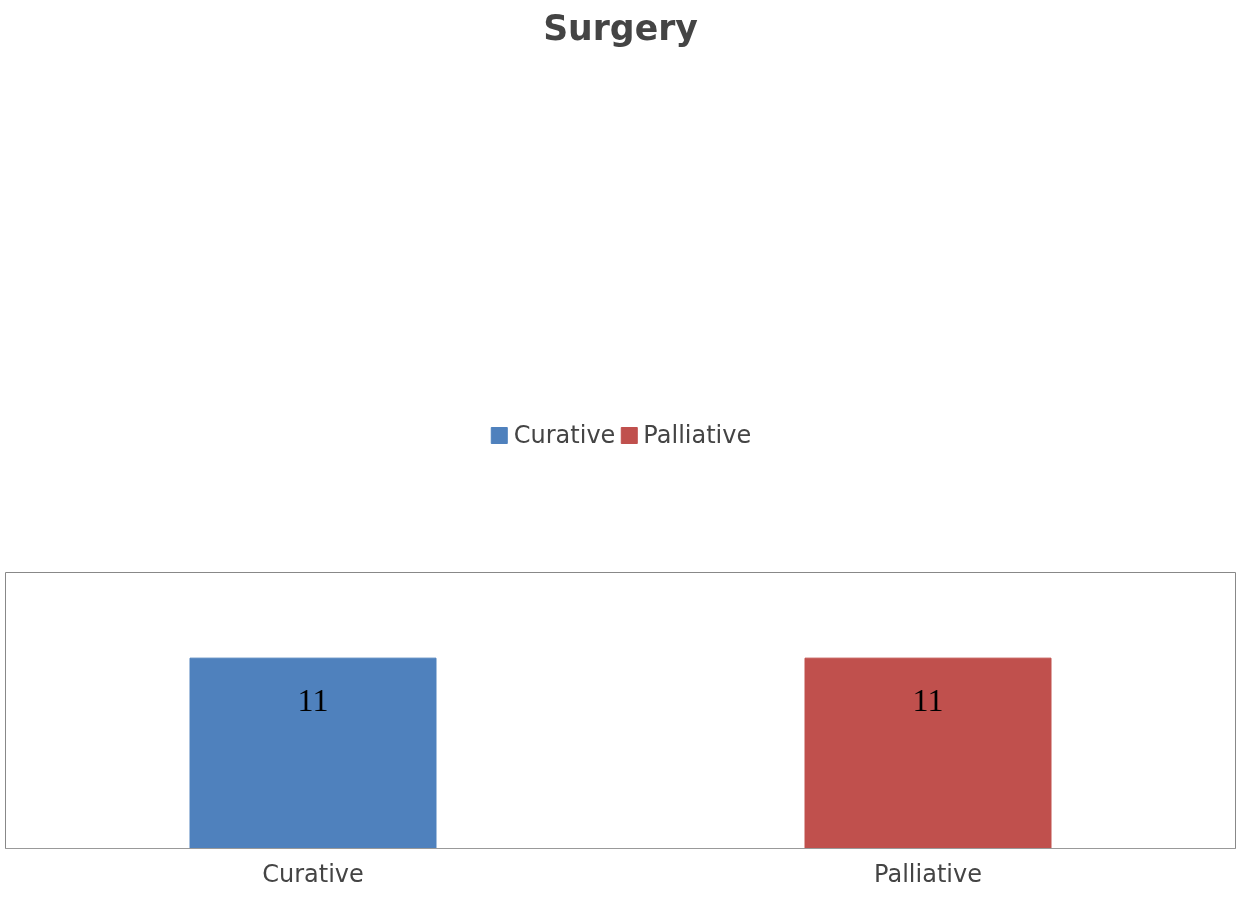  I want to click on chart-title: Surgery, so click(620, 27).